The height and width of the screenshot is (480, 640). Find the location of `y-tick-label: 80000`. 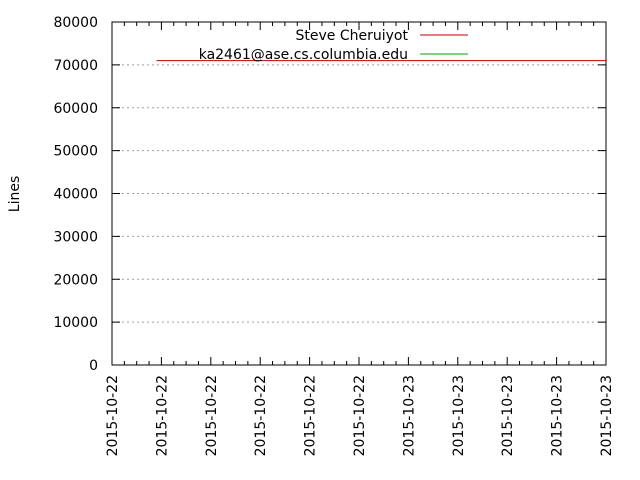

y-tick-label: 80000 is located at coordinates (75, 23).